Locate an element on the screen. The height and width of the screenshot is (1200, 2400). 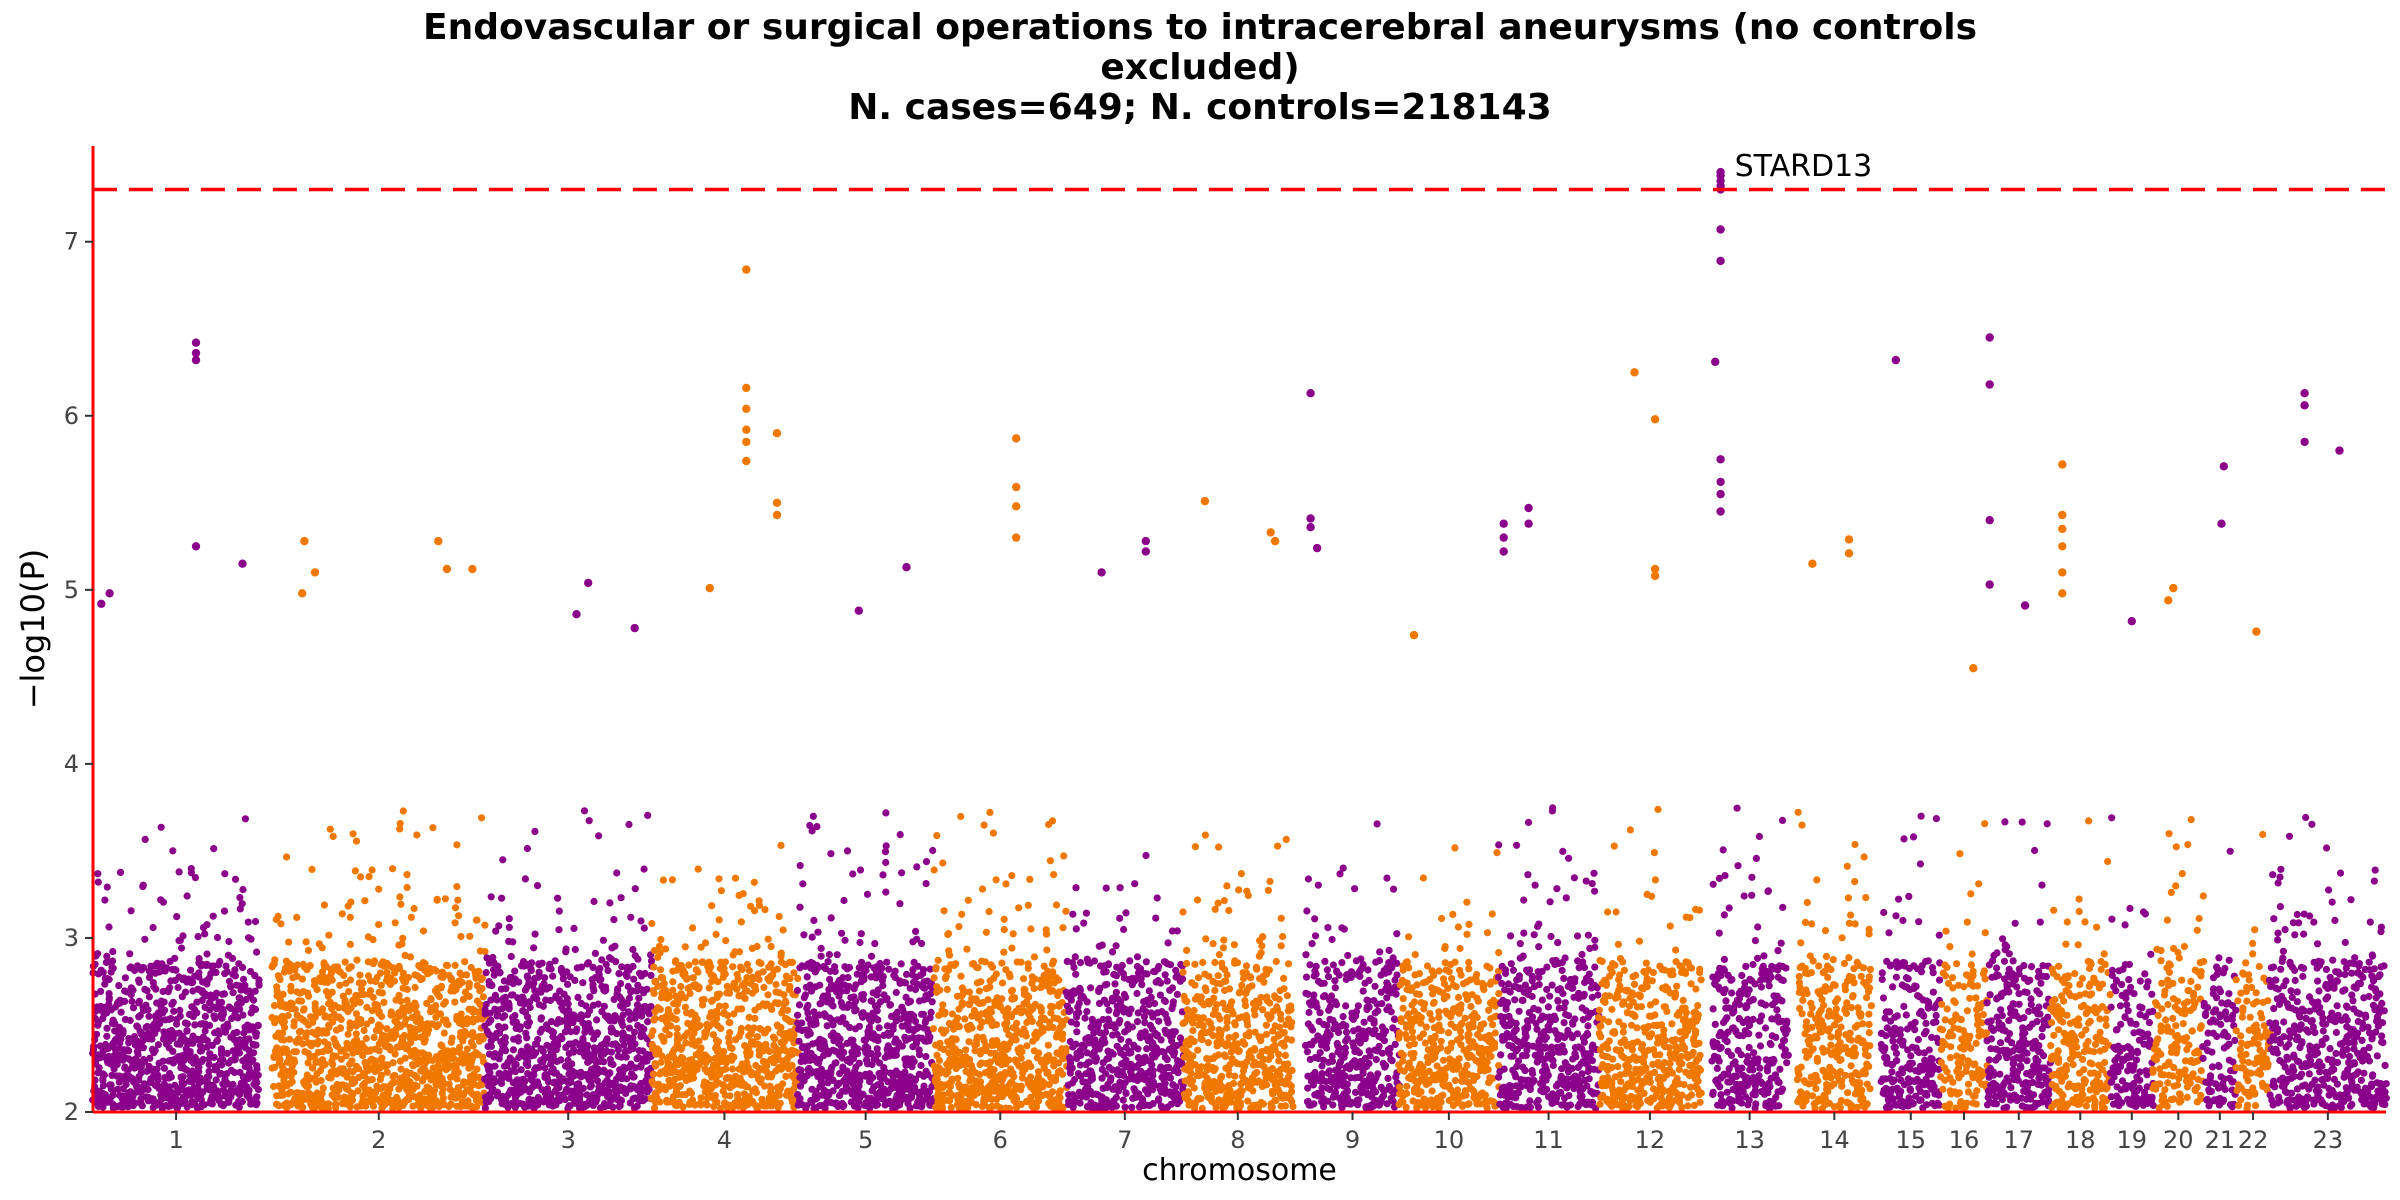
chromosome-2-points is located at coordinates (379, 824).